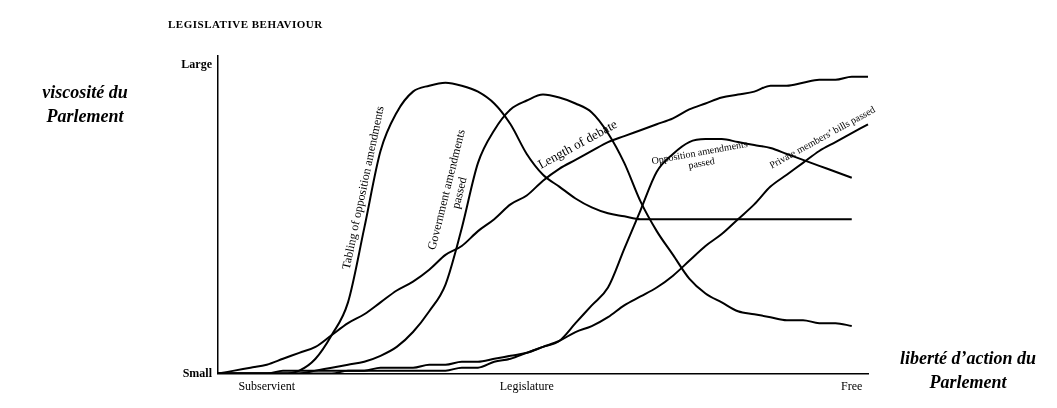  I want to click on text: Tabling of opposition amendments, so click(362, 187).